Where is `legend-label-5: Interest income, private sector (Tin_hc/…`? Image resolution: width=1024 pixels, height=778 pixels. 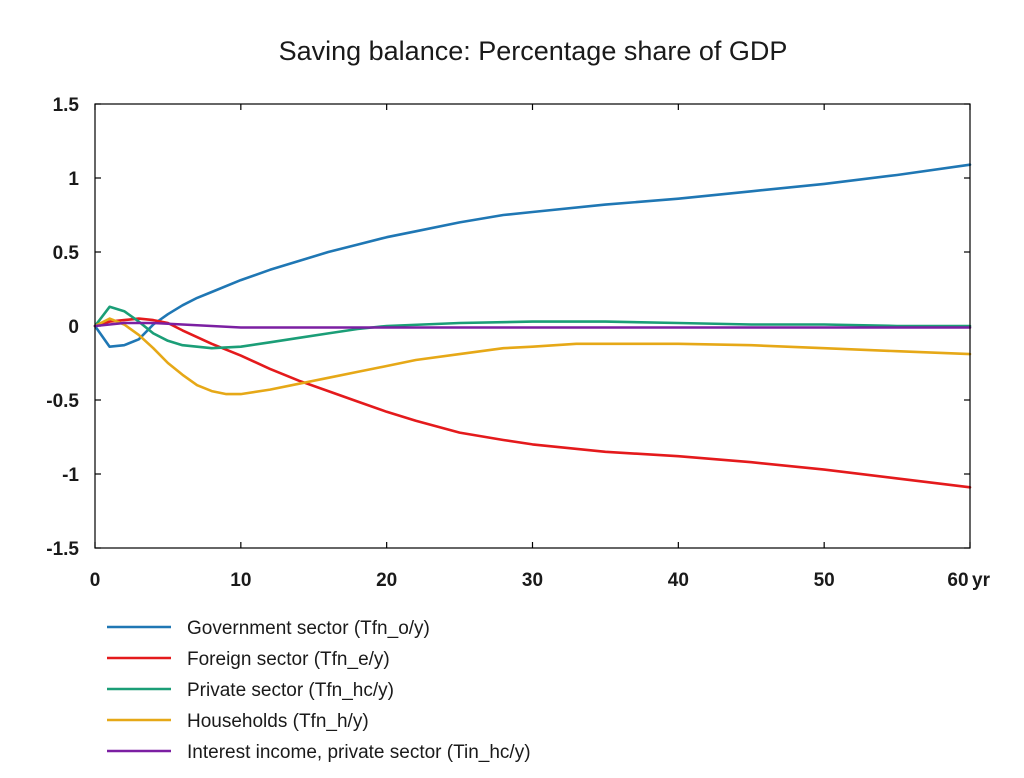 legend-label-5: Interest income, private sector (Tin_hc/… is located at coordinates (359, 752).